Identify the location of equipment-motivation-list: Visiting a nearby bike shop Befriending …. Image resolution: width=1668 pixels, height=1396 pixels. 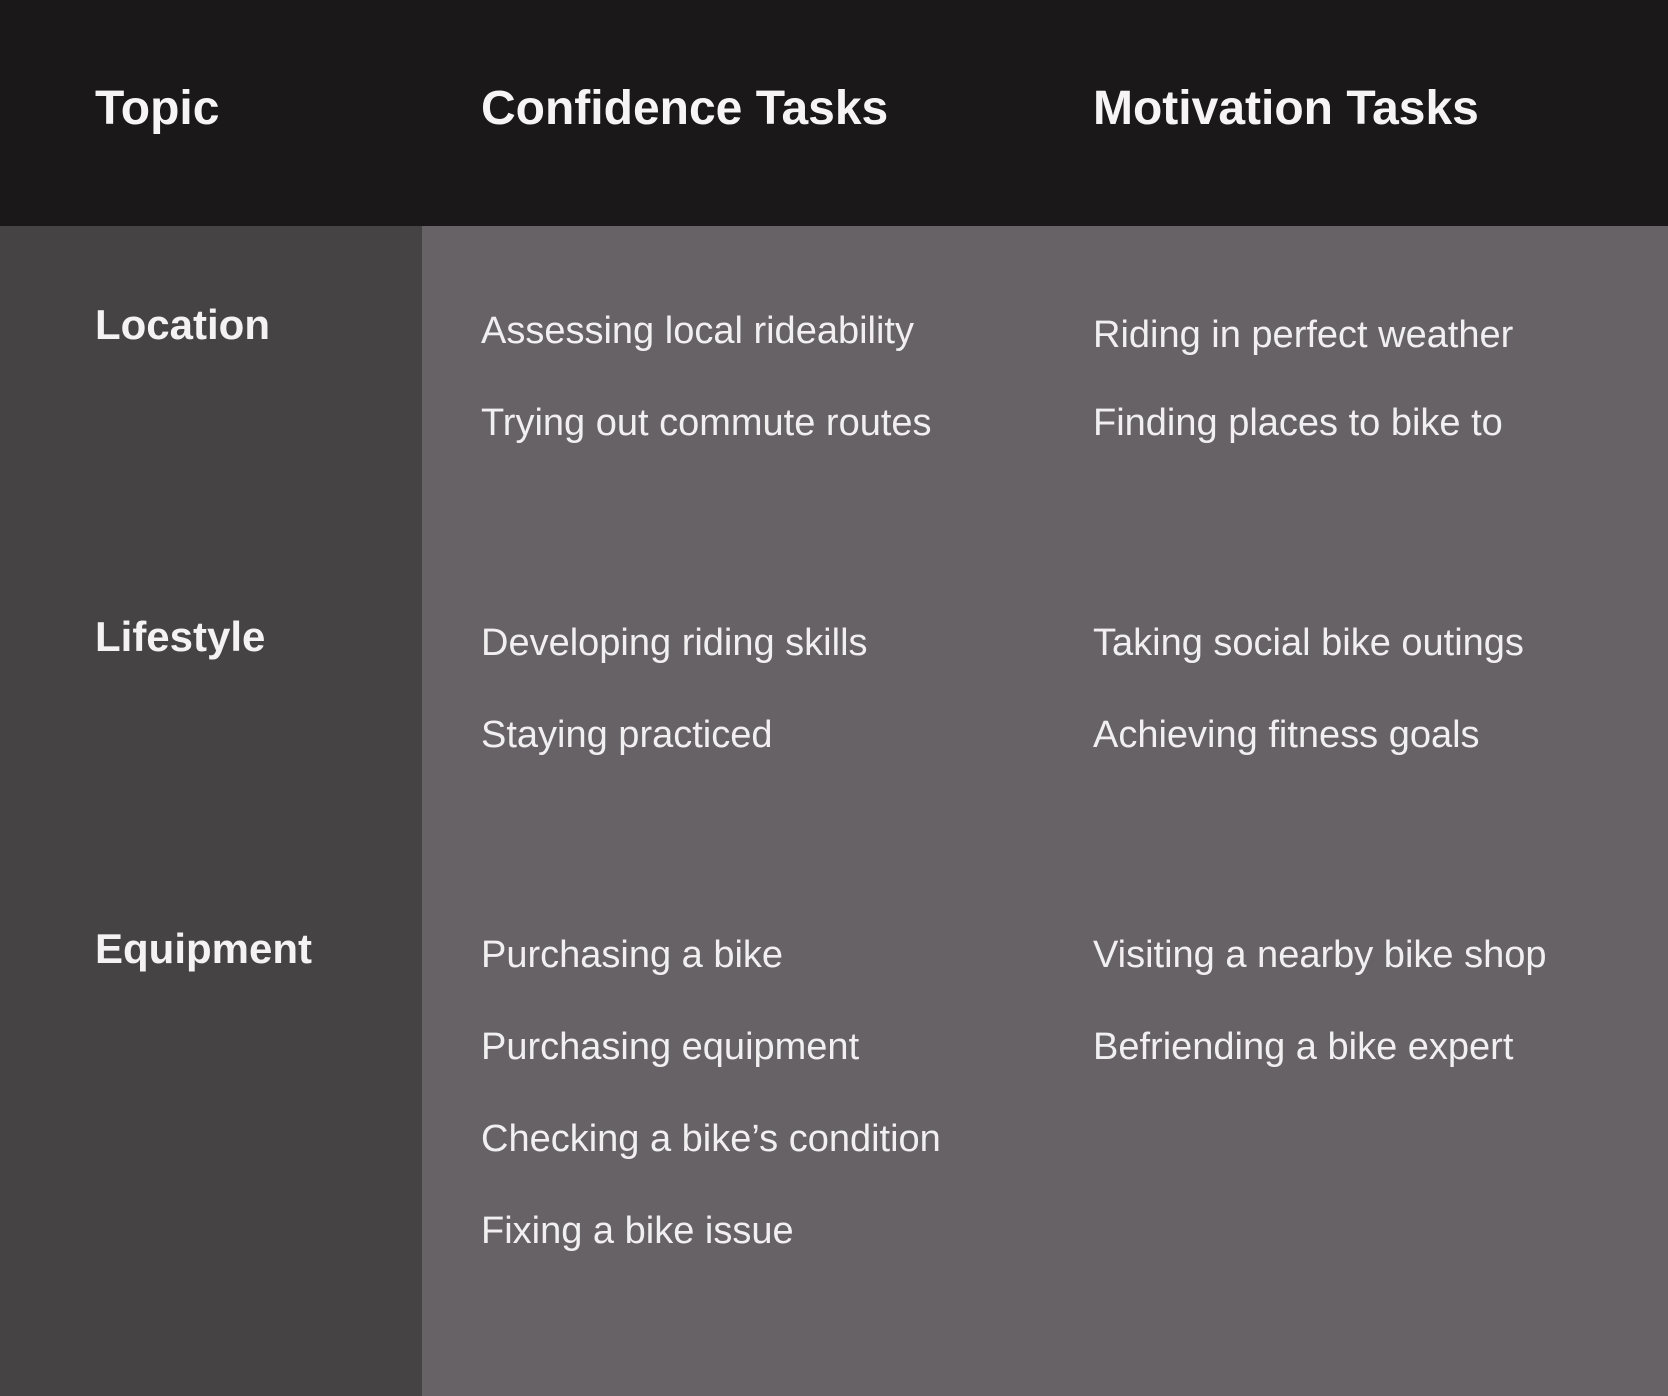
(1319, 1022).